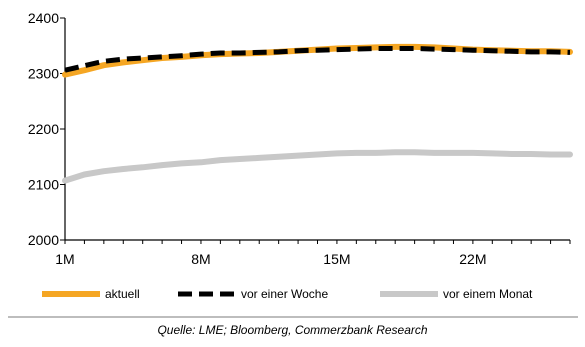  Describe the element at coordinates (43, 74) in the screenshot. I see `y-tick-label: 2300` at that location.